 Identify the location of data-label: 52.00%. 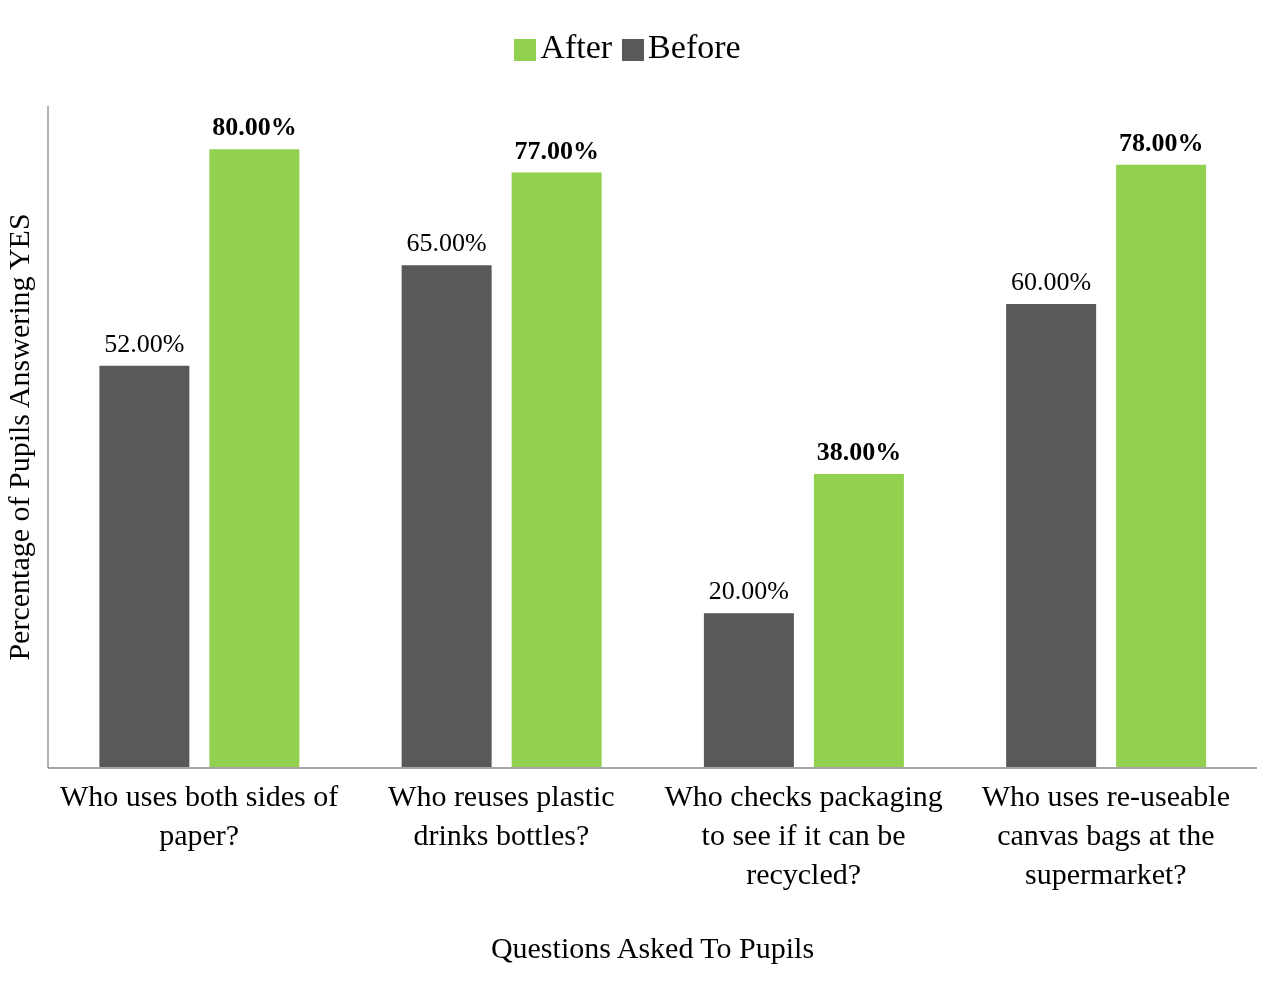
(144, 343).